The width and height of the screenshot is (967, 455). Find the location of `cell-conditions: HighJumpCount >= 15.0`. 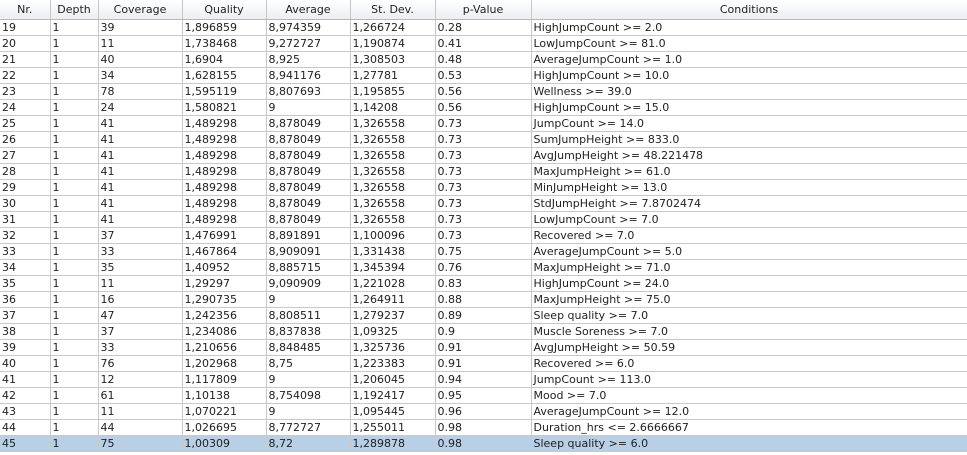

cell-conditions: HighJumpCount >= 15.0 is located at coordinates (749, 107).